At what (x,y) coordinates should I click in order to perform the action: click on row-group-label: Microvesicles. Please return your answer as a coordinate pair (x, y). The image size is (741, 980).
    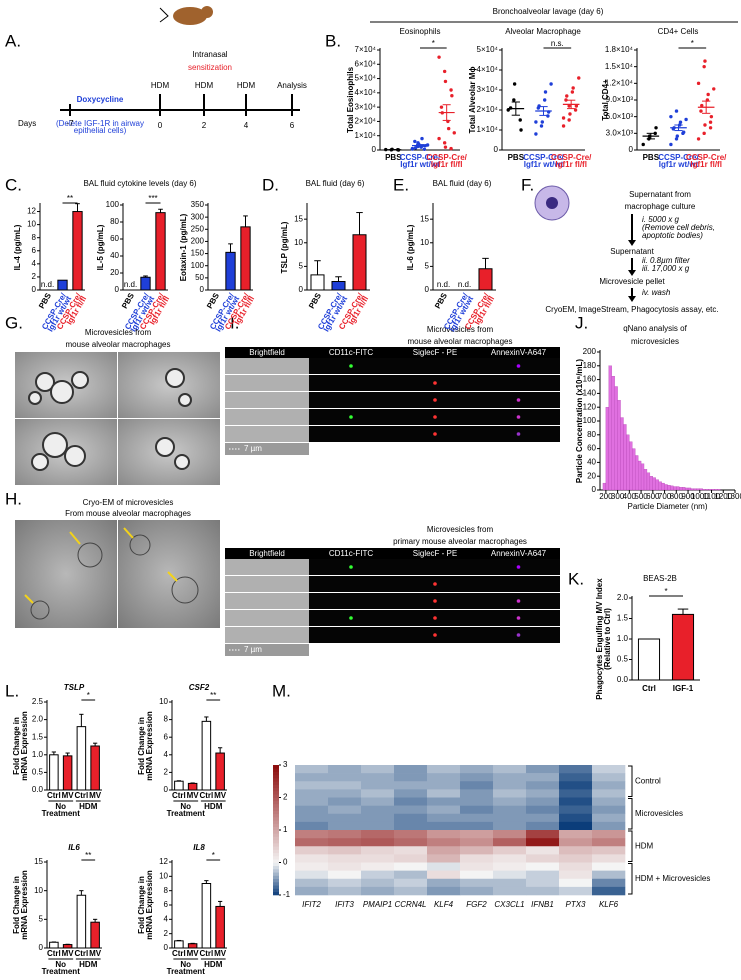
    Looking at the image, I should click on (659, 813).